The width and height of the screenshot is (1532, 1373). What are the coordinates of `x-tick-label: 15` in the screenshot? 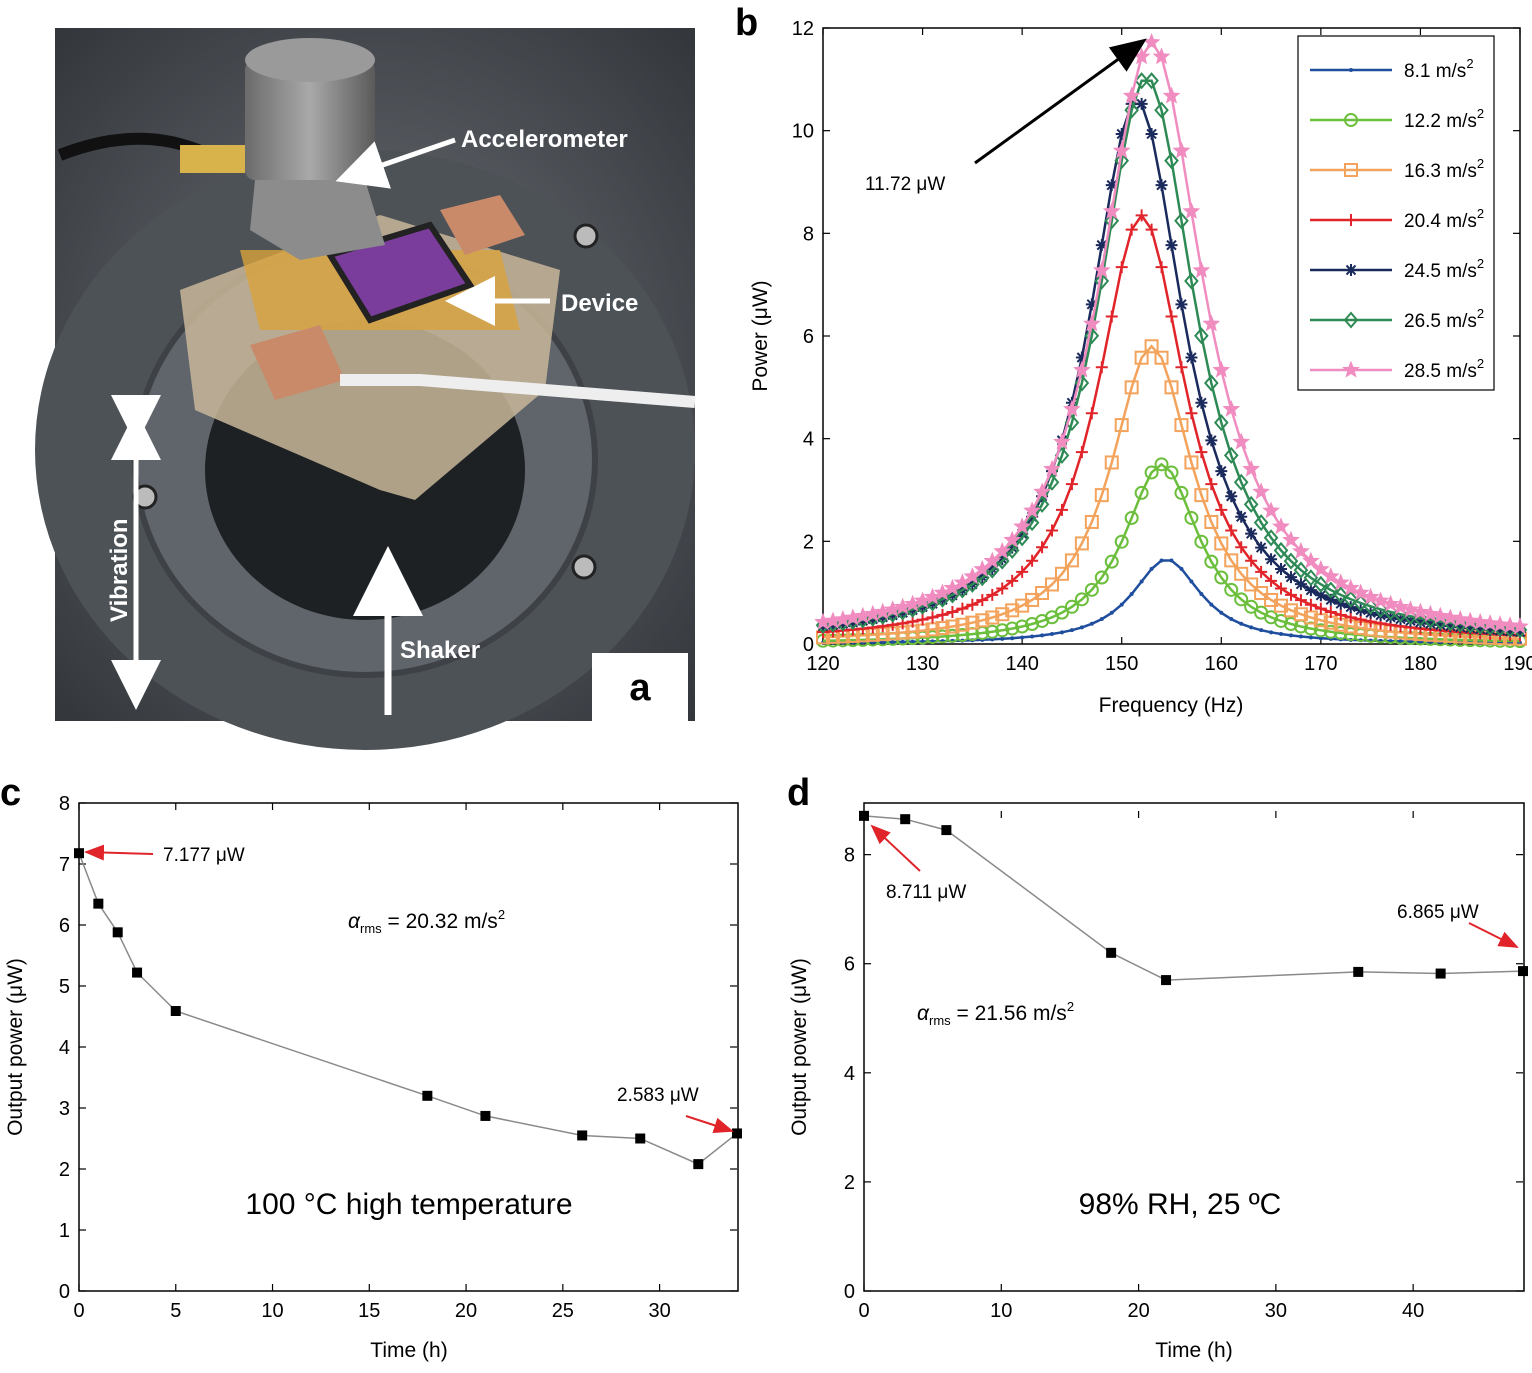 It's located at (369, 1311).